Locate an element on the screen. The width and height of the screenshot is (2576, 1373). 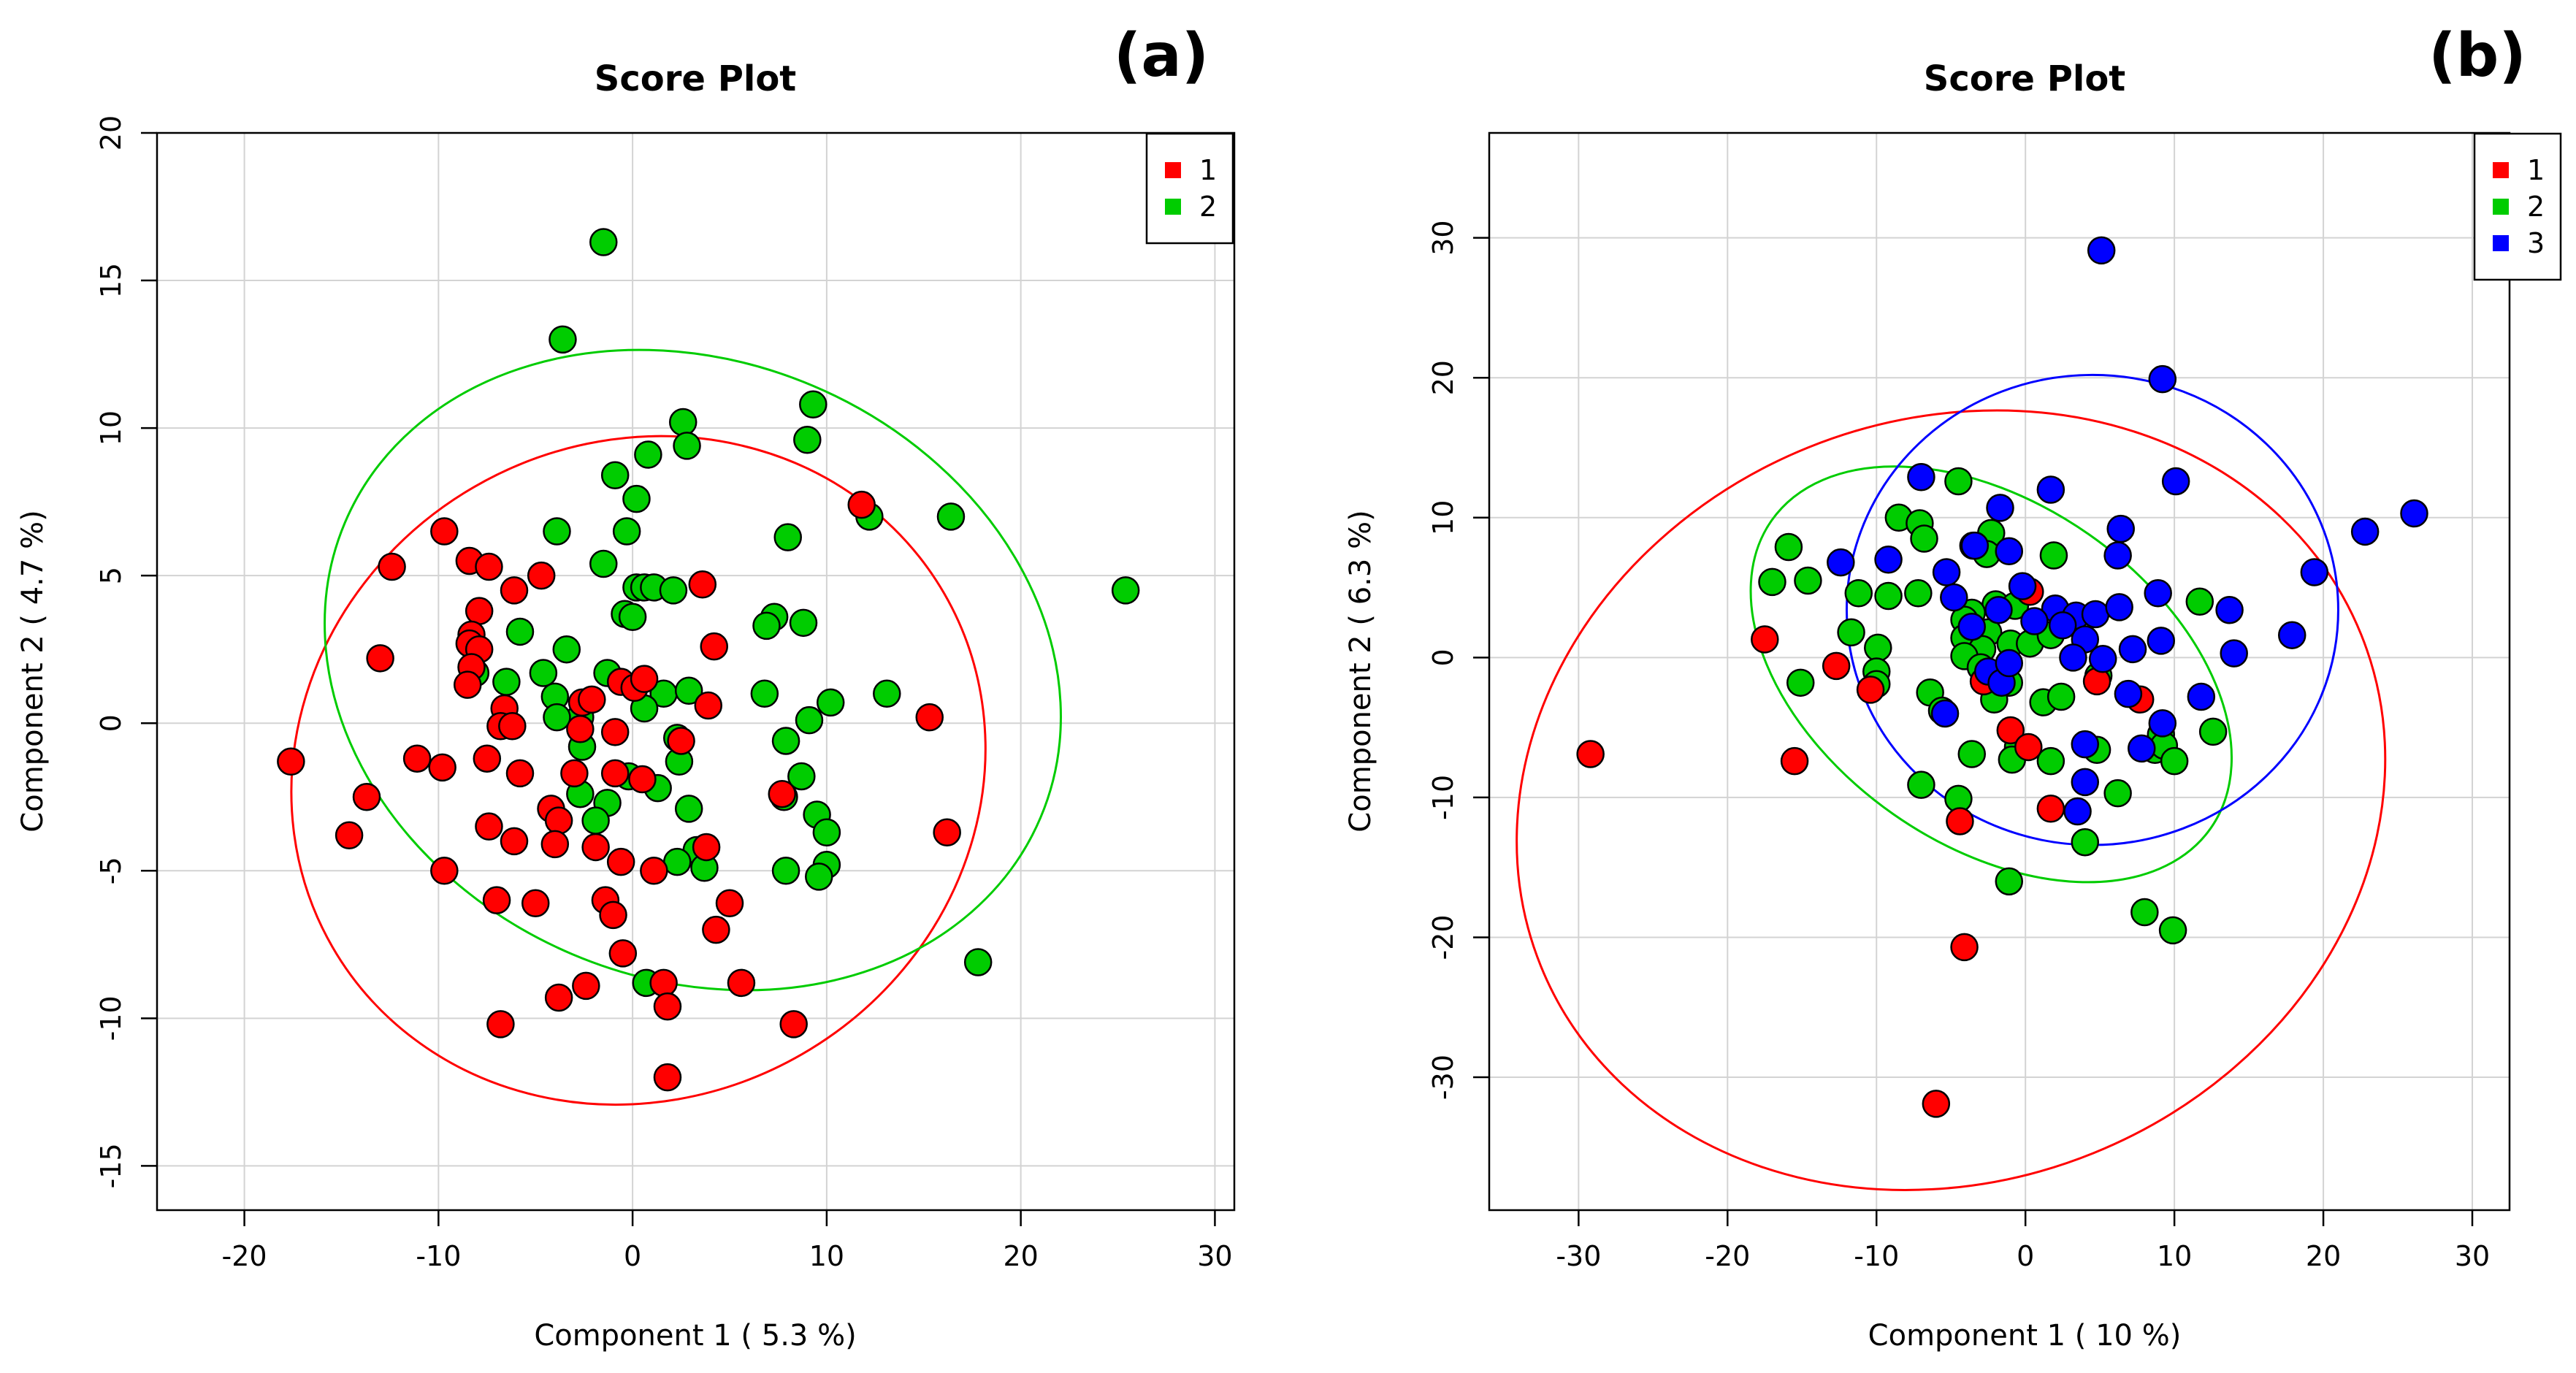
x-tick-label: -20 is located at coordinates (244, 1256).